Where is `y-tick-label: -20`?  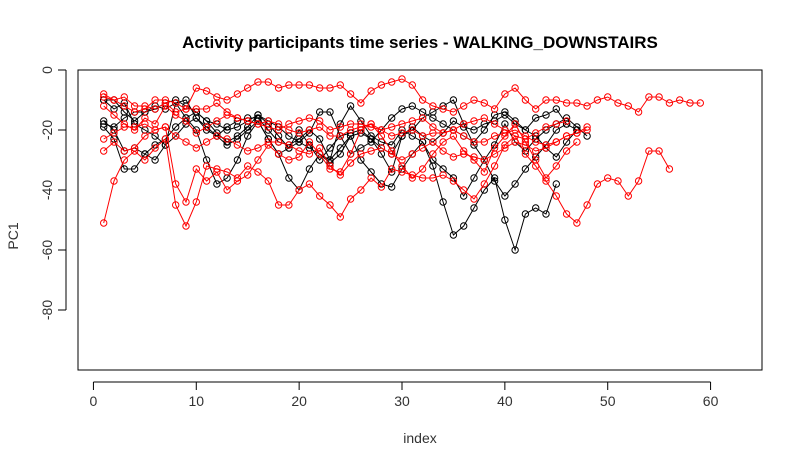 y-tick-label: -20 is located at coordinates (47, 130).